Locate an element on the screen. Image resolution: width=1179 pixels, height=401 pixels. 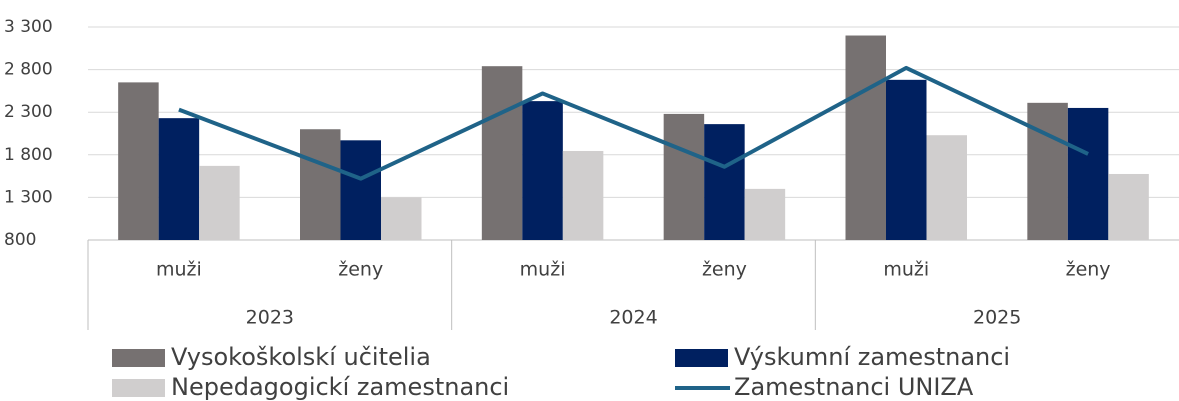
legend-label: Zamestnanci UNIZA is located at coordinates (854, 387).